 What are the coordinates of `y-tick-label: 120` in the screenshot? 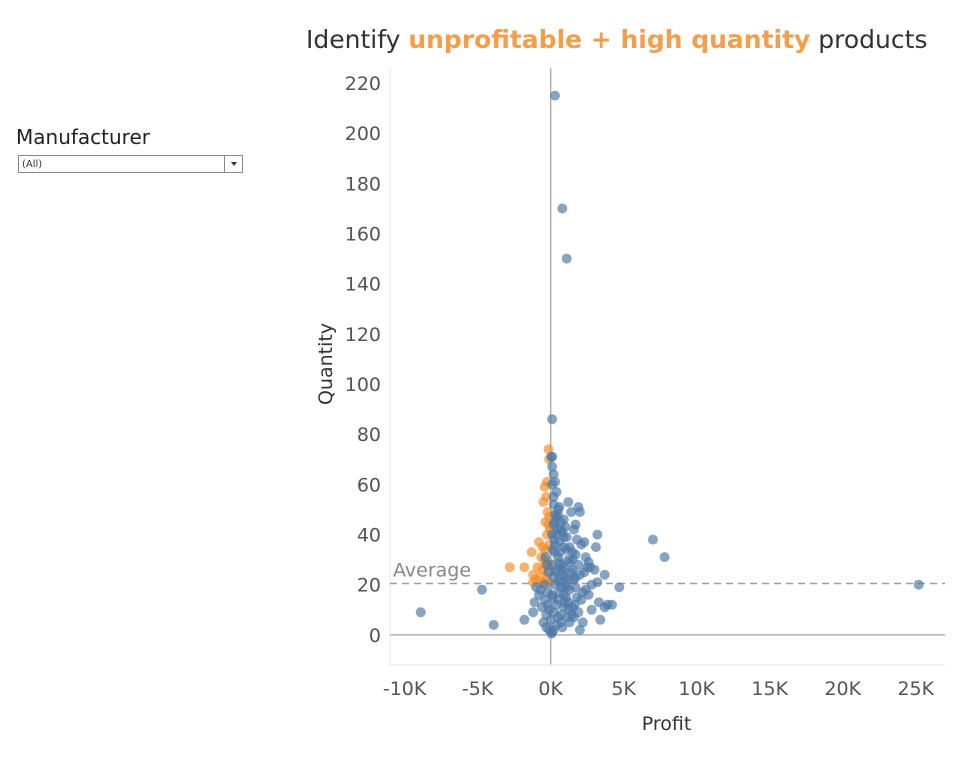 It's located at (363, 335).